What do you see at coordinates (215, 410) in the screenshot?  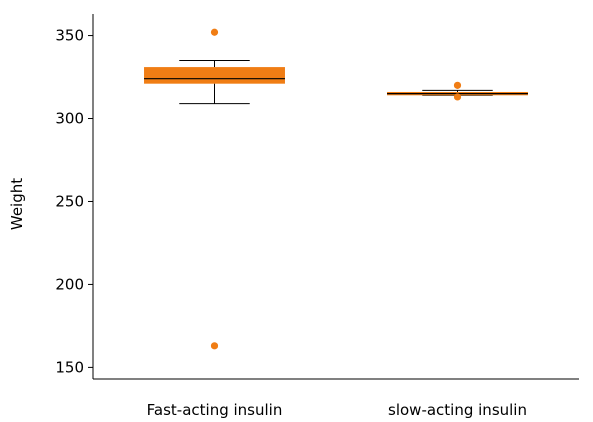 I see `x-category-label-1: Fast-acting insulin` at bounding box center [215, 410].